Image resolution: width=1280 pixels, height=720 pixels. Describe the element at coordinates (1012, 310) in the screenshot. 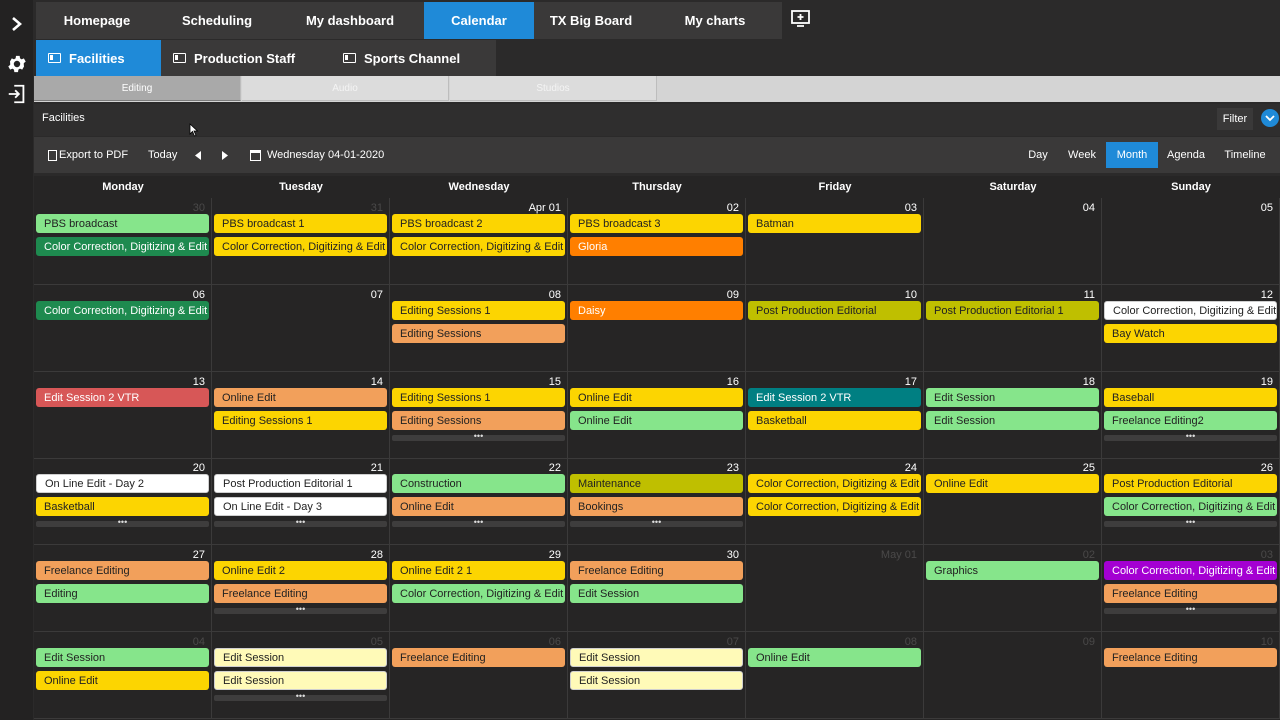

I see `calendar-event: Post Production Editorial 1` at that location.